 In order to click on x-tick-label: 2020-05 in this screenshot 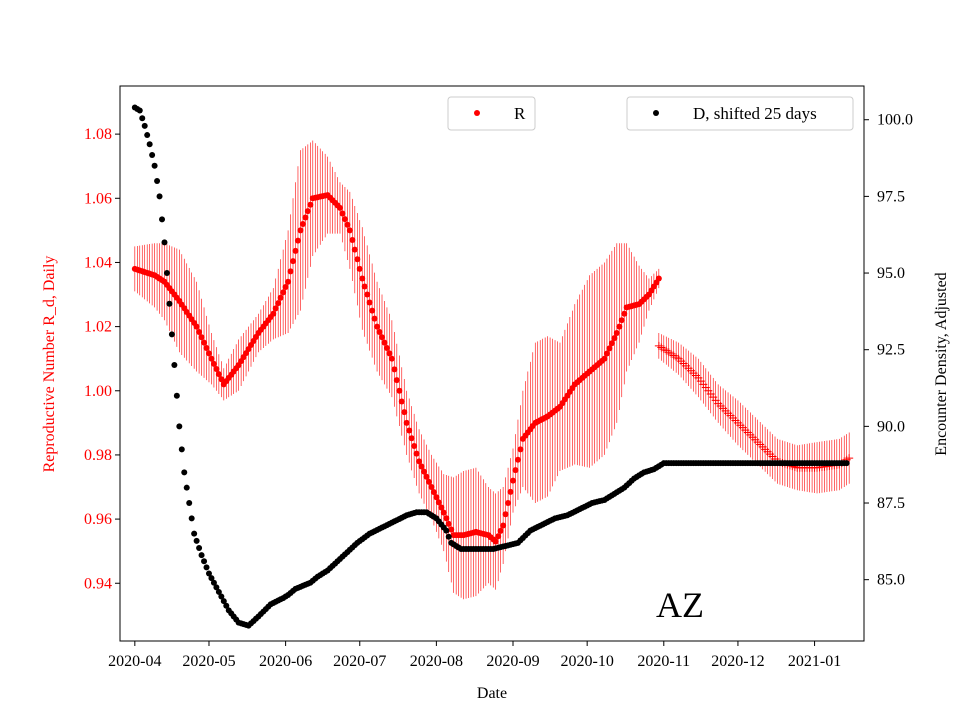, I will do `click(208, 661)`.